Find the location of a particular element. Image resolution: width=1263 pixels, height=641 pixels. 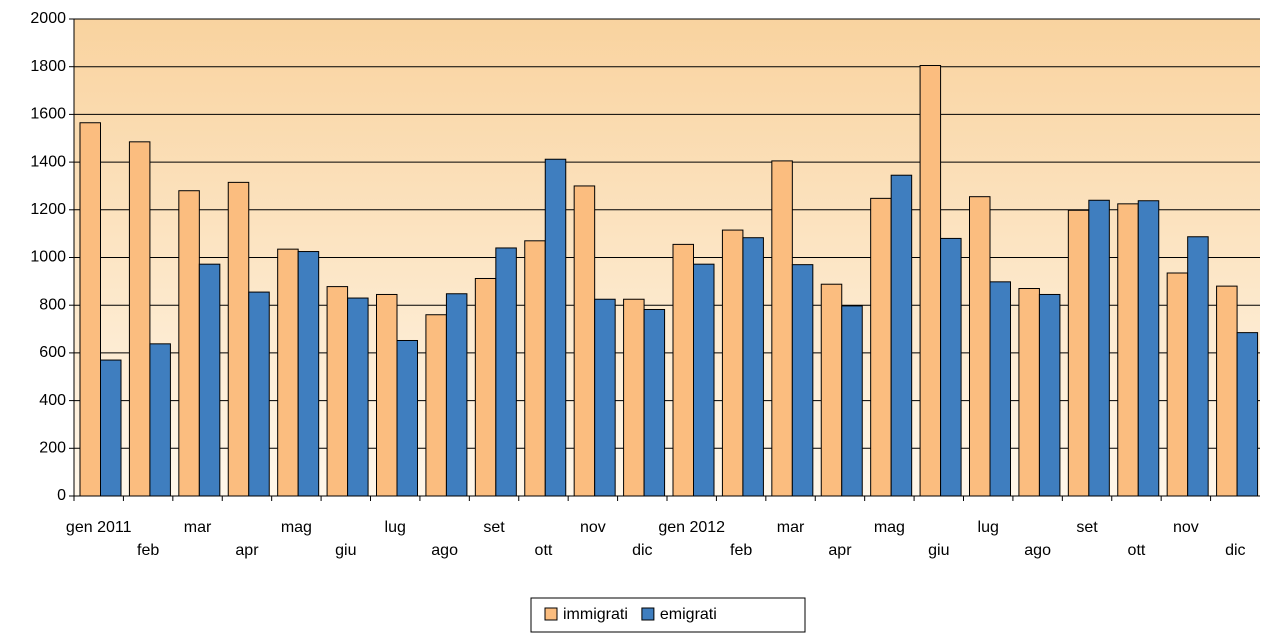

legend-label: emigrati is located at coordinates (688, 614).